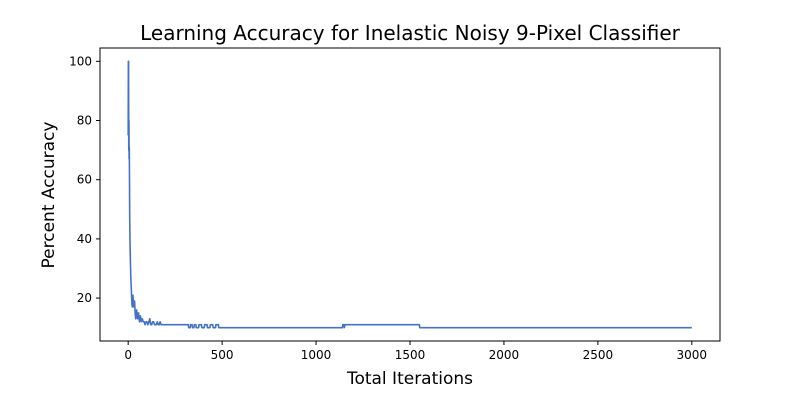 The height and width of the screenshot is (400, 800). What do you see at coordinates (692, 355) in the screenshot?
I see `x-tick-label: 3000` at bounding box center [692, 355].